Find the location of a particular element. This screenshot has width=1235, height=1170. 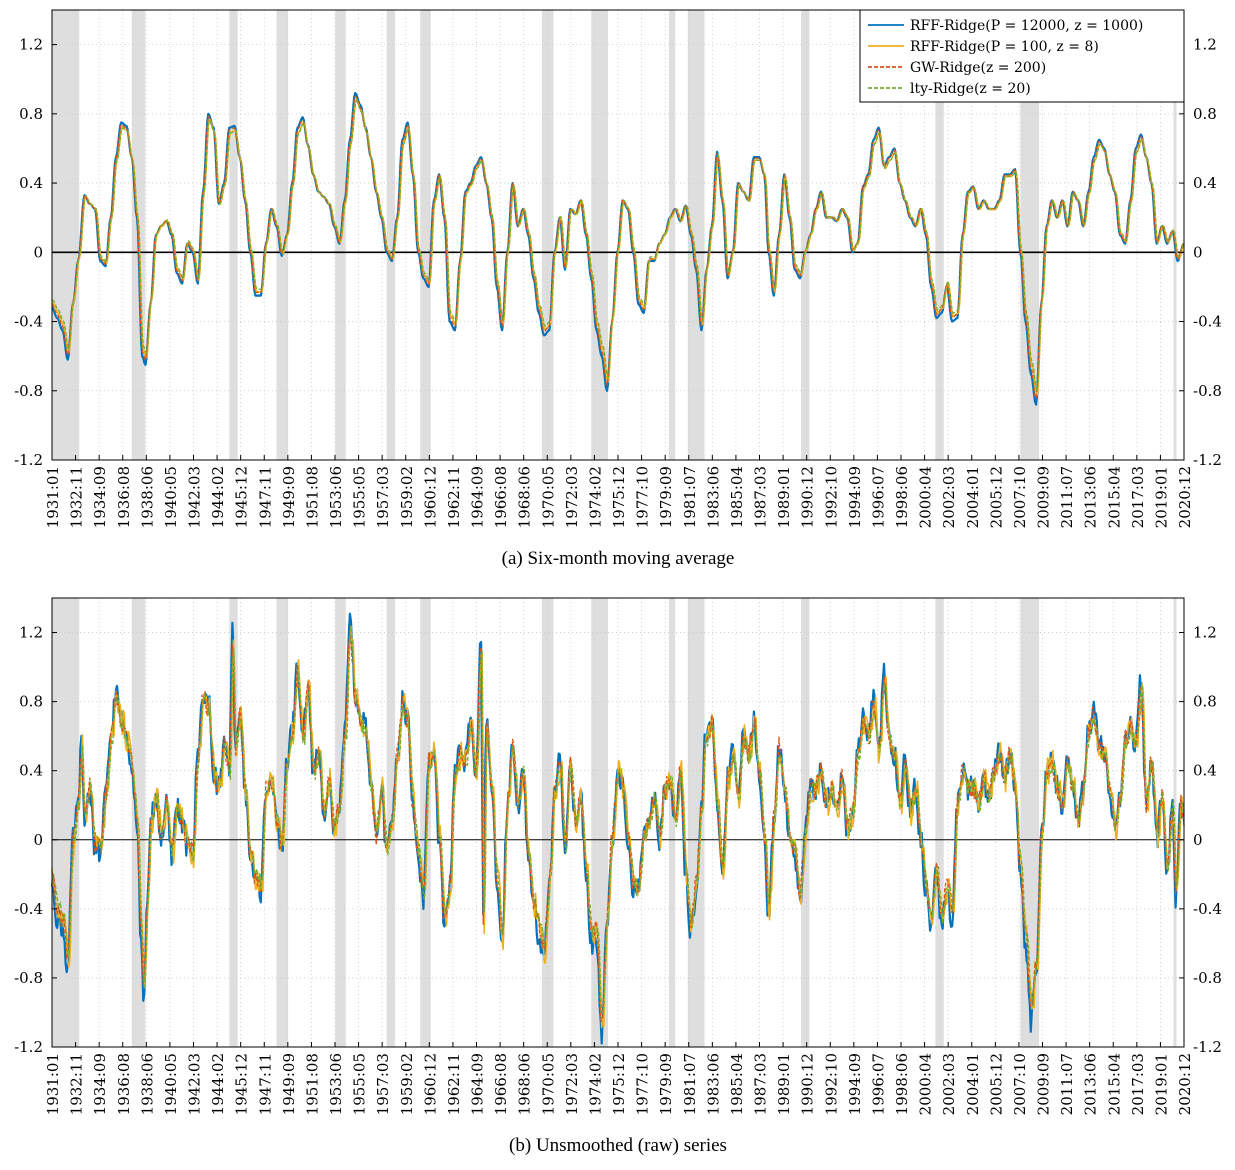

x-tick-label: 1947:11 is located at coordinates (265, 497).